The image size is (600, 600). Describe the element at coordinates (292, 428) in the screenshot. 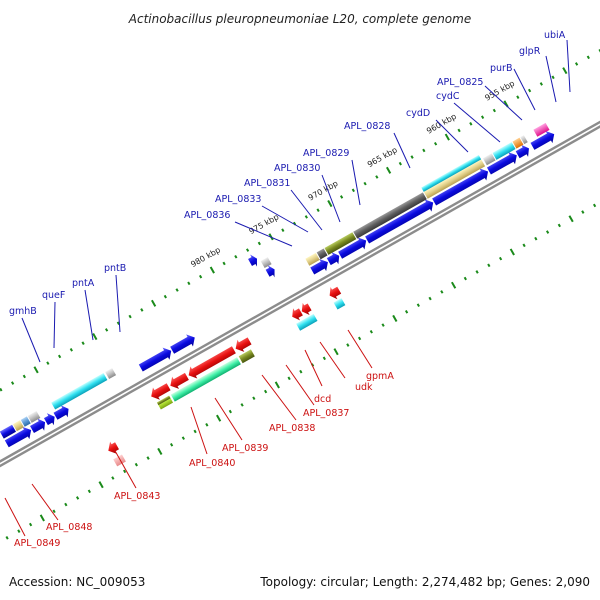

I see `gene-label-apl-0838: APL_0838` at that location.